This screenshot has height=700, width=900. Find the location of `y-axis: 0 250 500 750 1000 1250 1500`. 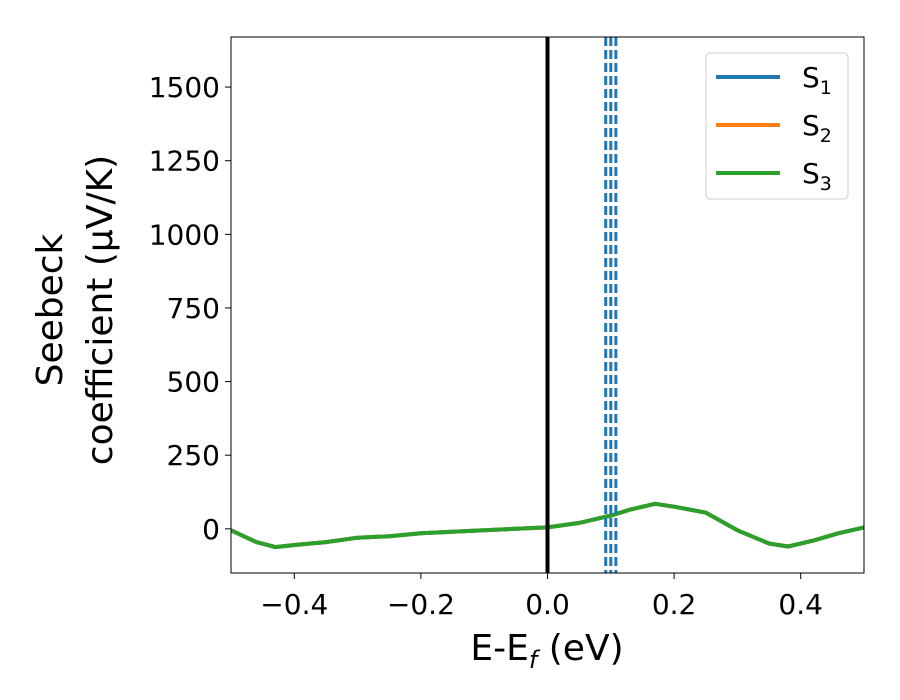

y-axis: 0 250 500 750 1000 1250 1500 is located at coordinates (190, 308).